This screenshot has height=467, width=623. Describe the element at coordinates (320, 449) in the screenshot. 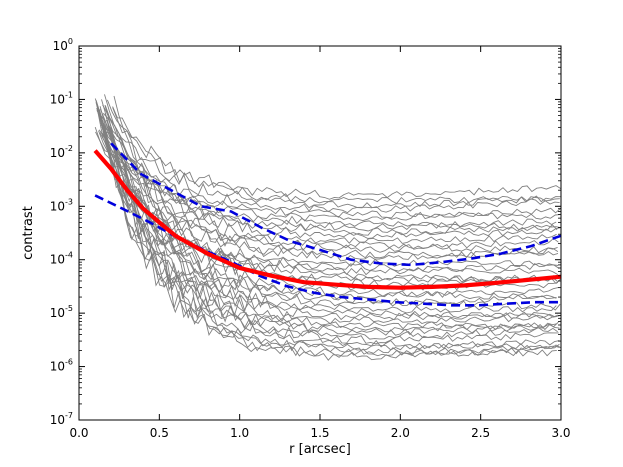

I see `x-axis-label: r [arcsec]` at that location.